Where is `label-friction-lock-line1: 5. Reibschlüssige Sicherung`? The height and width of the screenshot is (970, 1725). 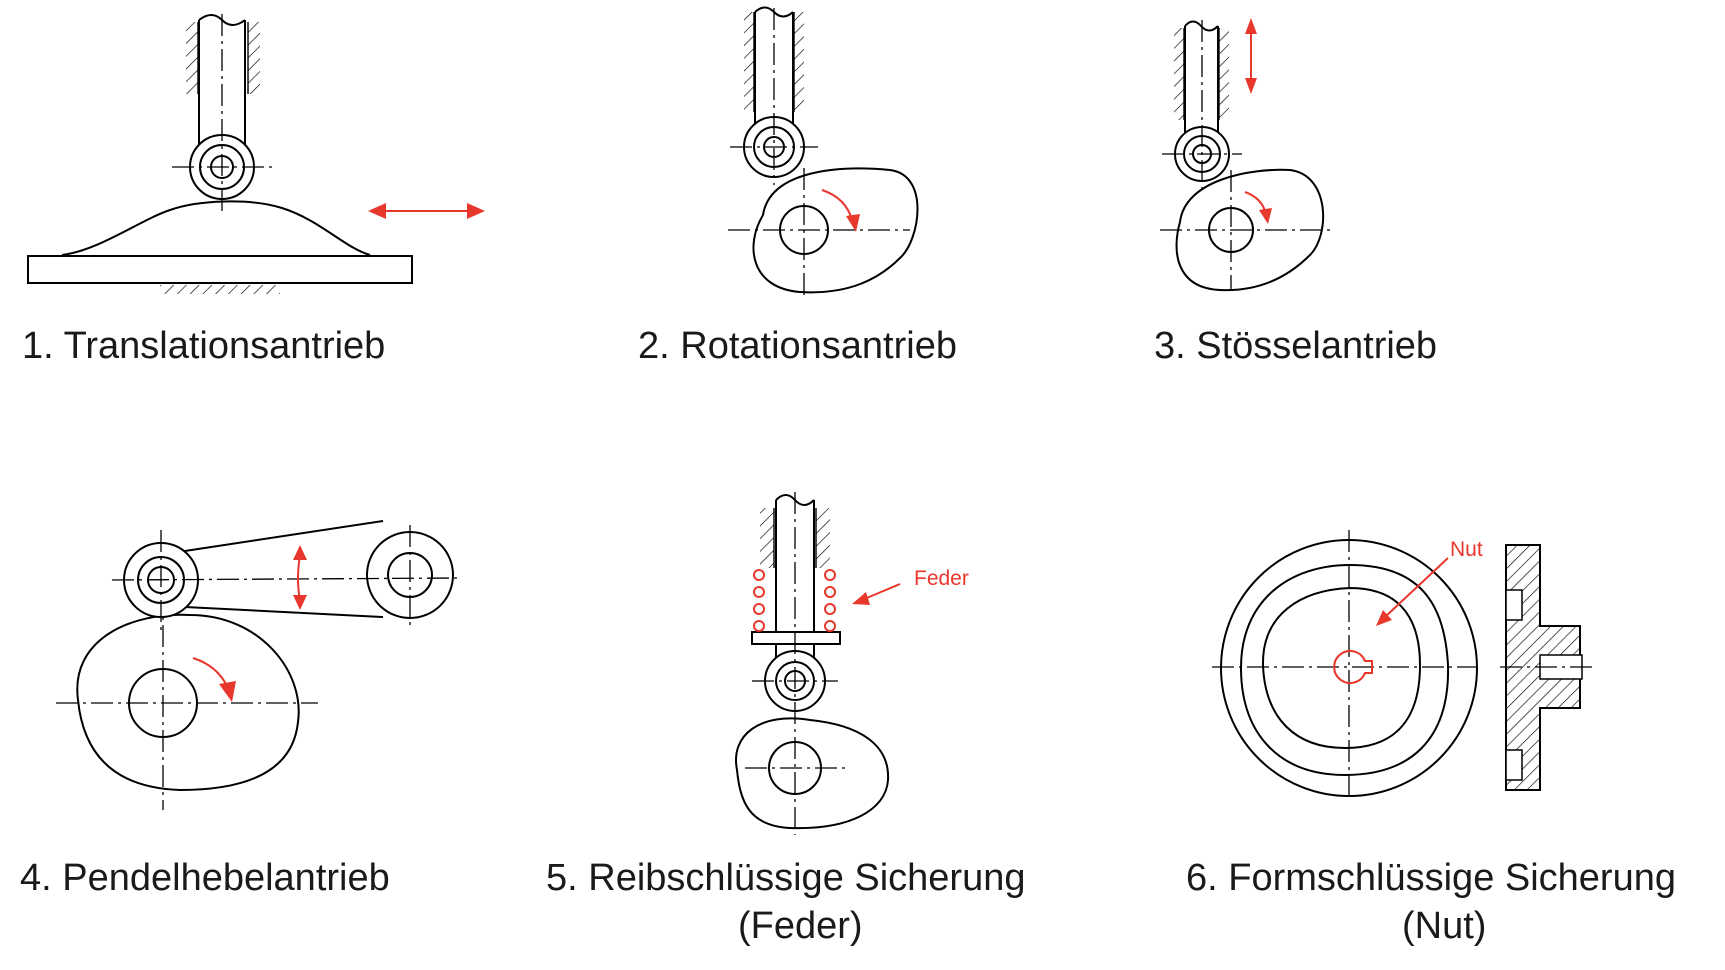
label-friction-lock-line1: 5. Reibschlüssige Sicherung is located at coordinates (786, 878).